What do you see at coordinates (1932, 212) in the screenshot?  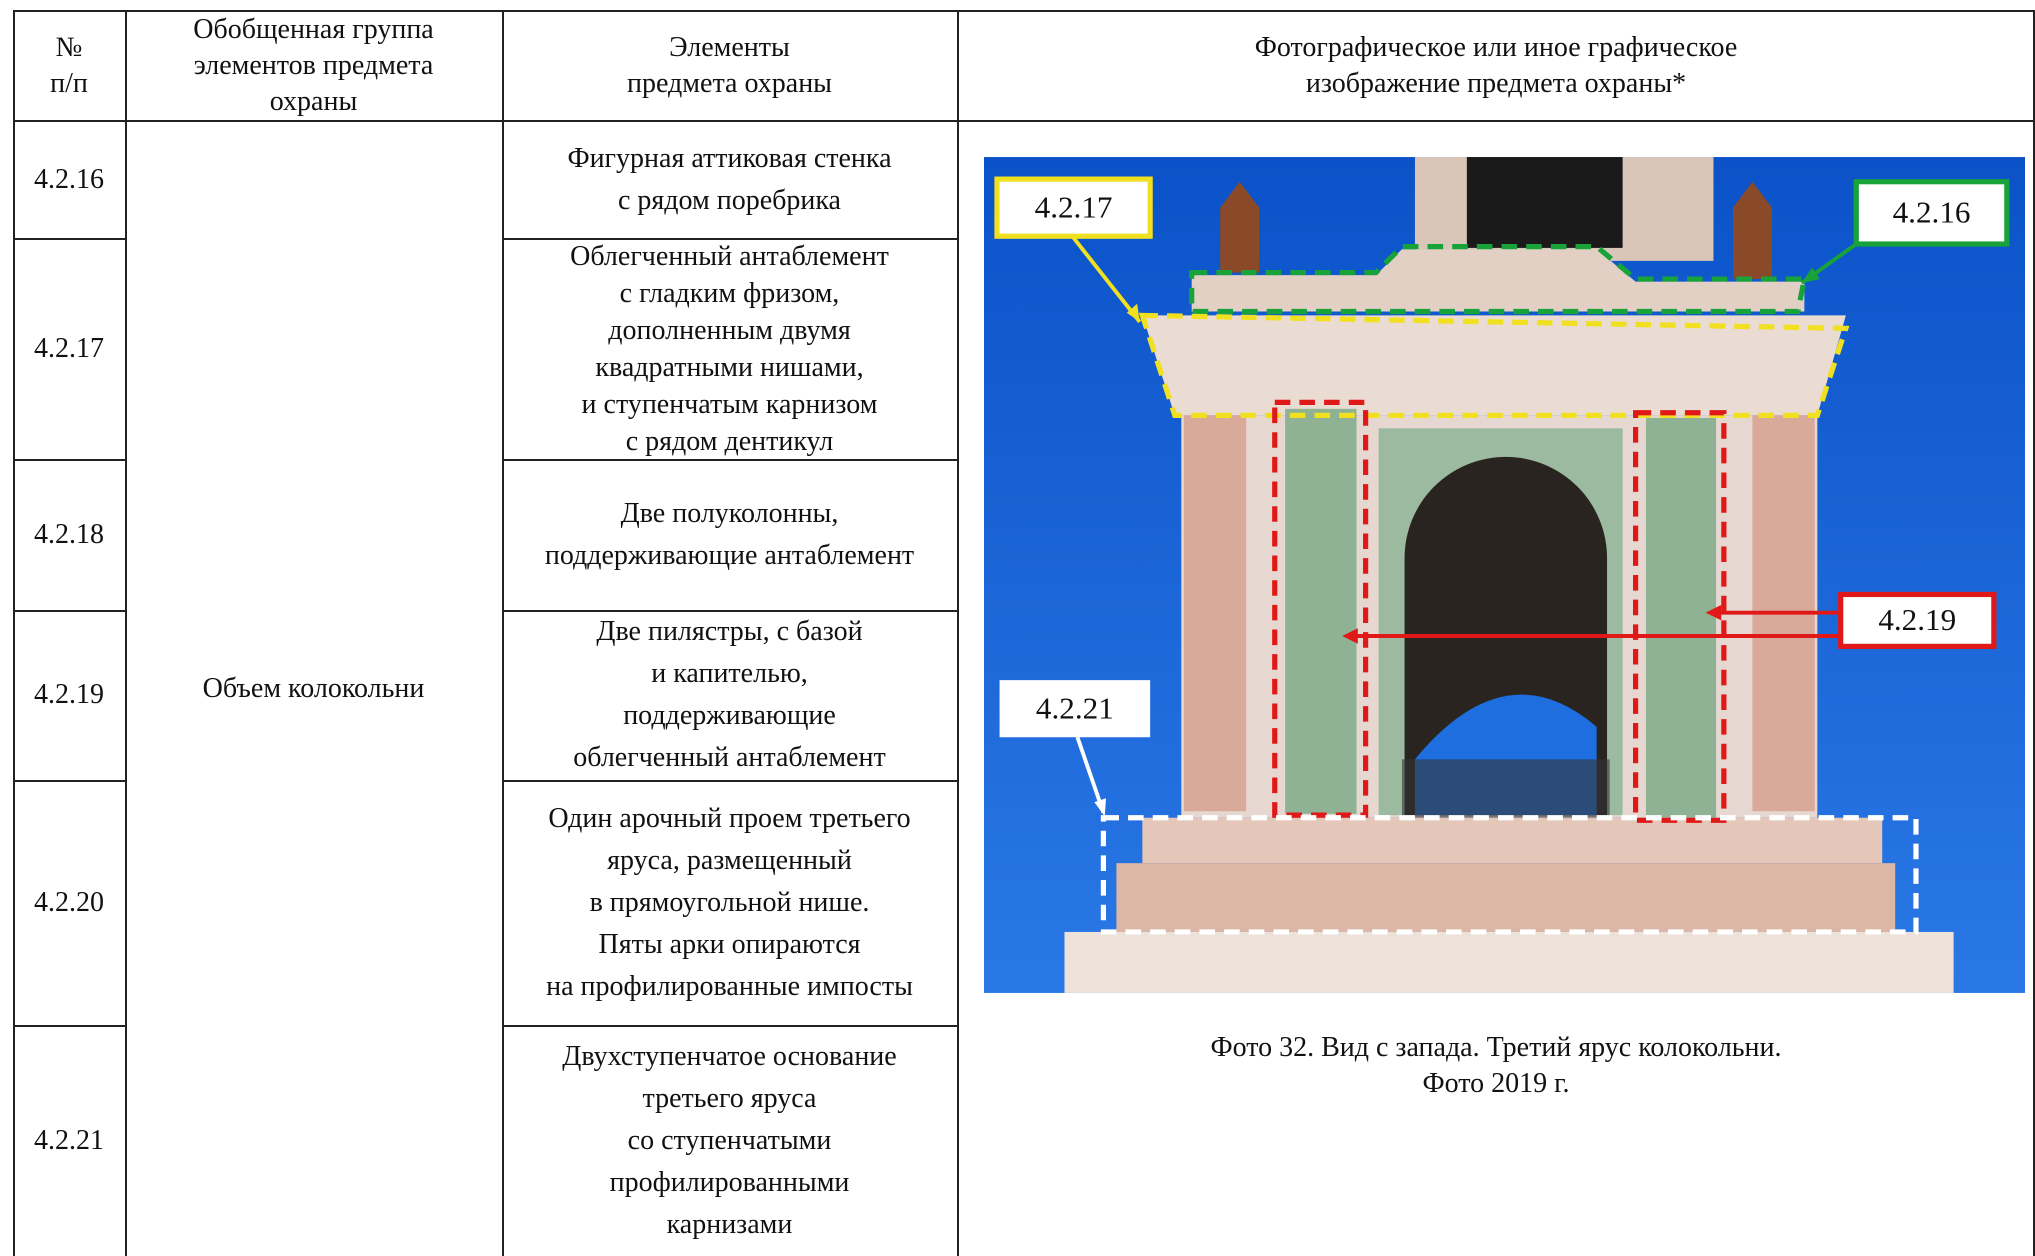 I see `photo-label: 4.2.16` at bounding box center [1932, 212].